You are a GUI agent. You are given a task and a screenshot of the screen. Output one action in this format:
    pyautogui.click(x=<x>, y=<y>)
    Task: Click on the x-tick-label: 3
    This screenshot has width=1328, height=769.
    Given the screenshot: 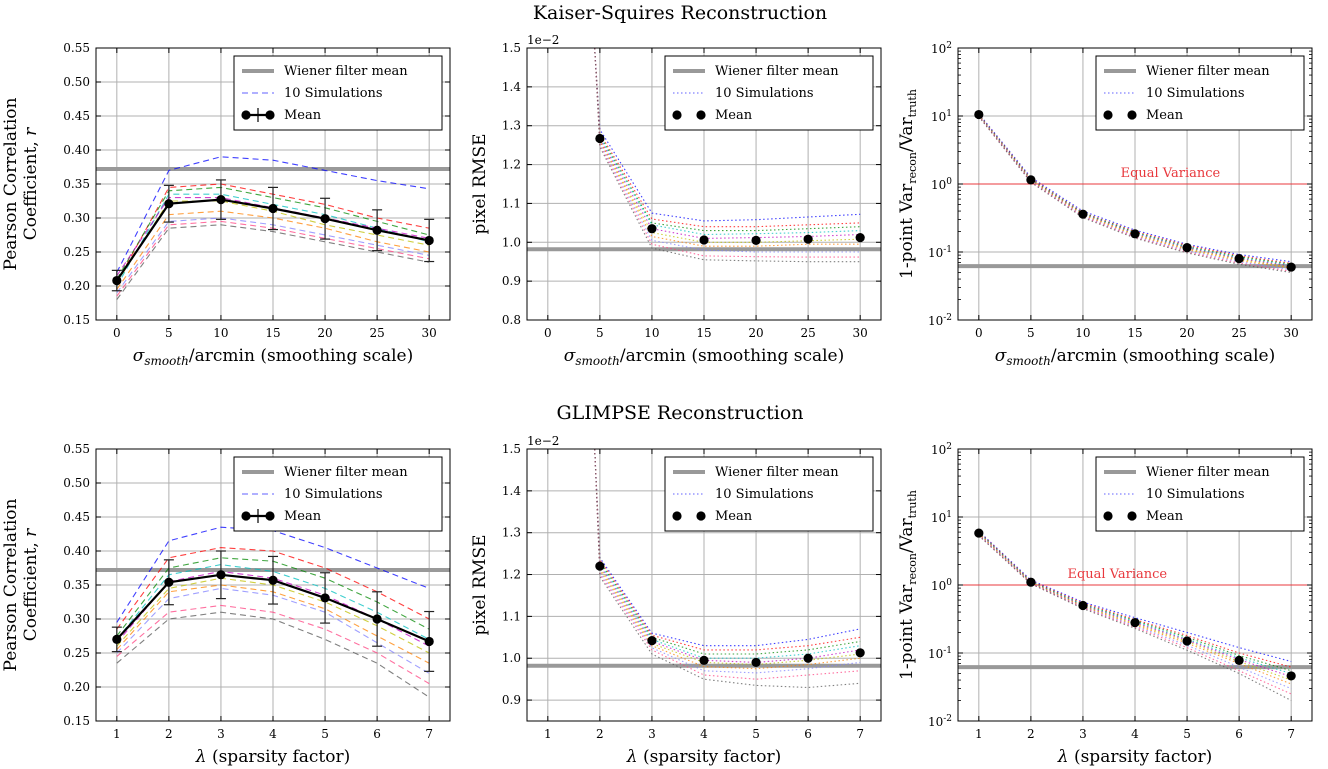 What is the action you would take?
    pyautogui.click(x=652, y=734)
    